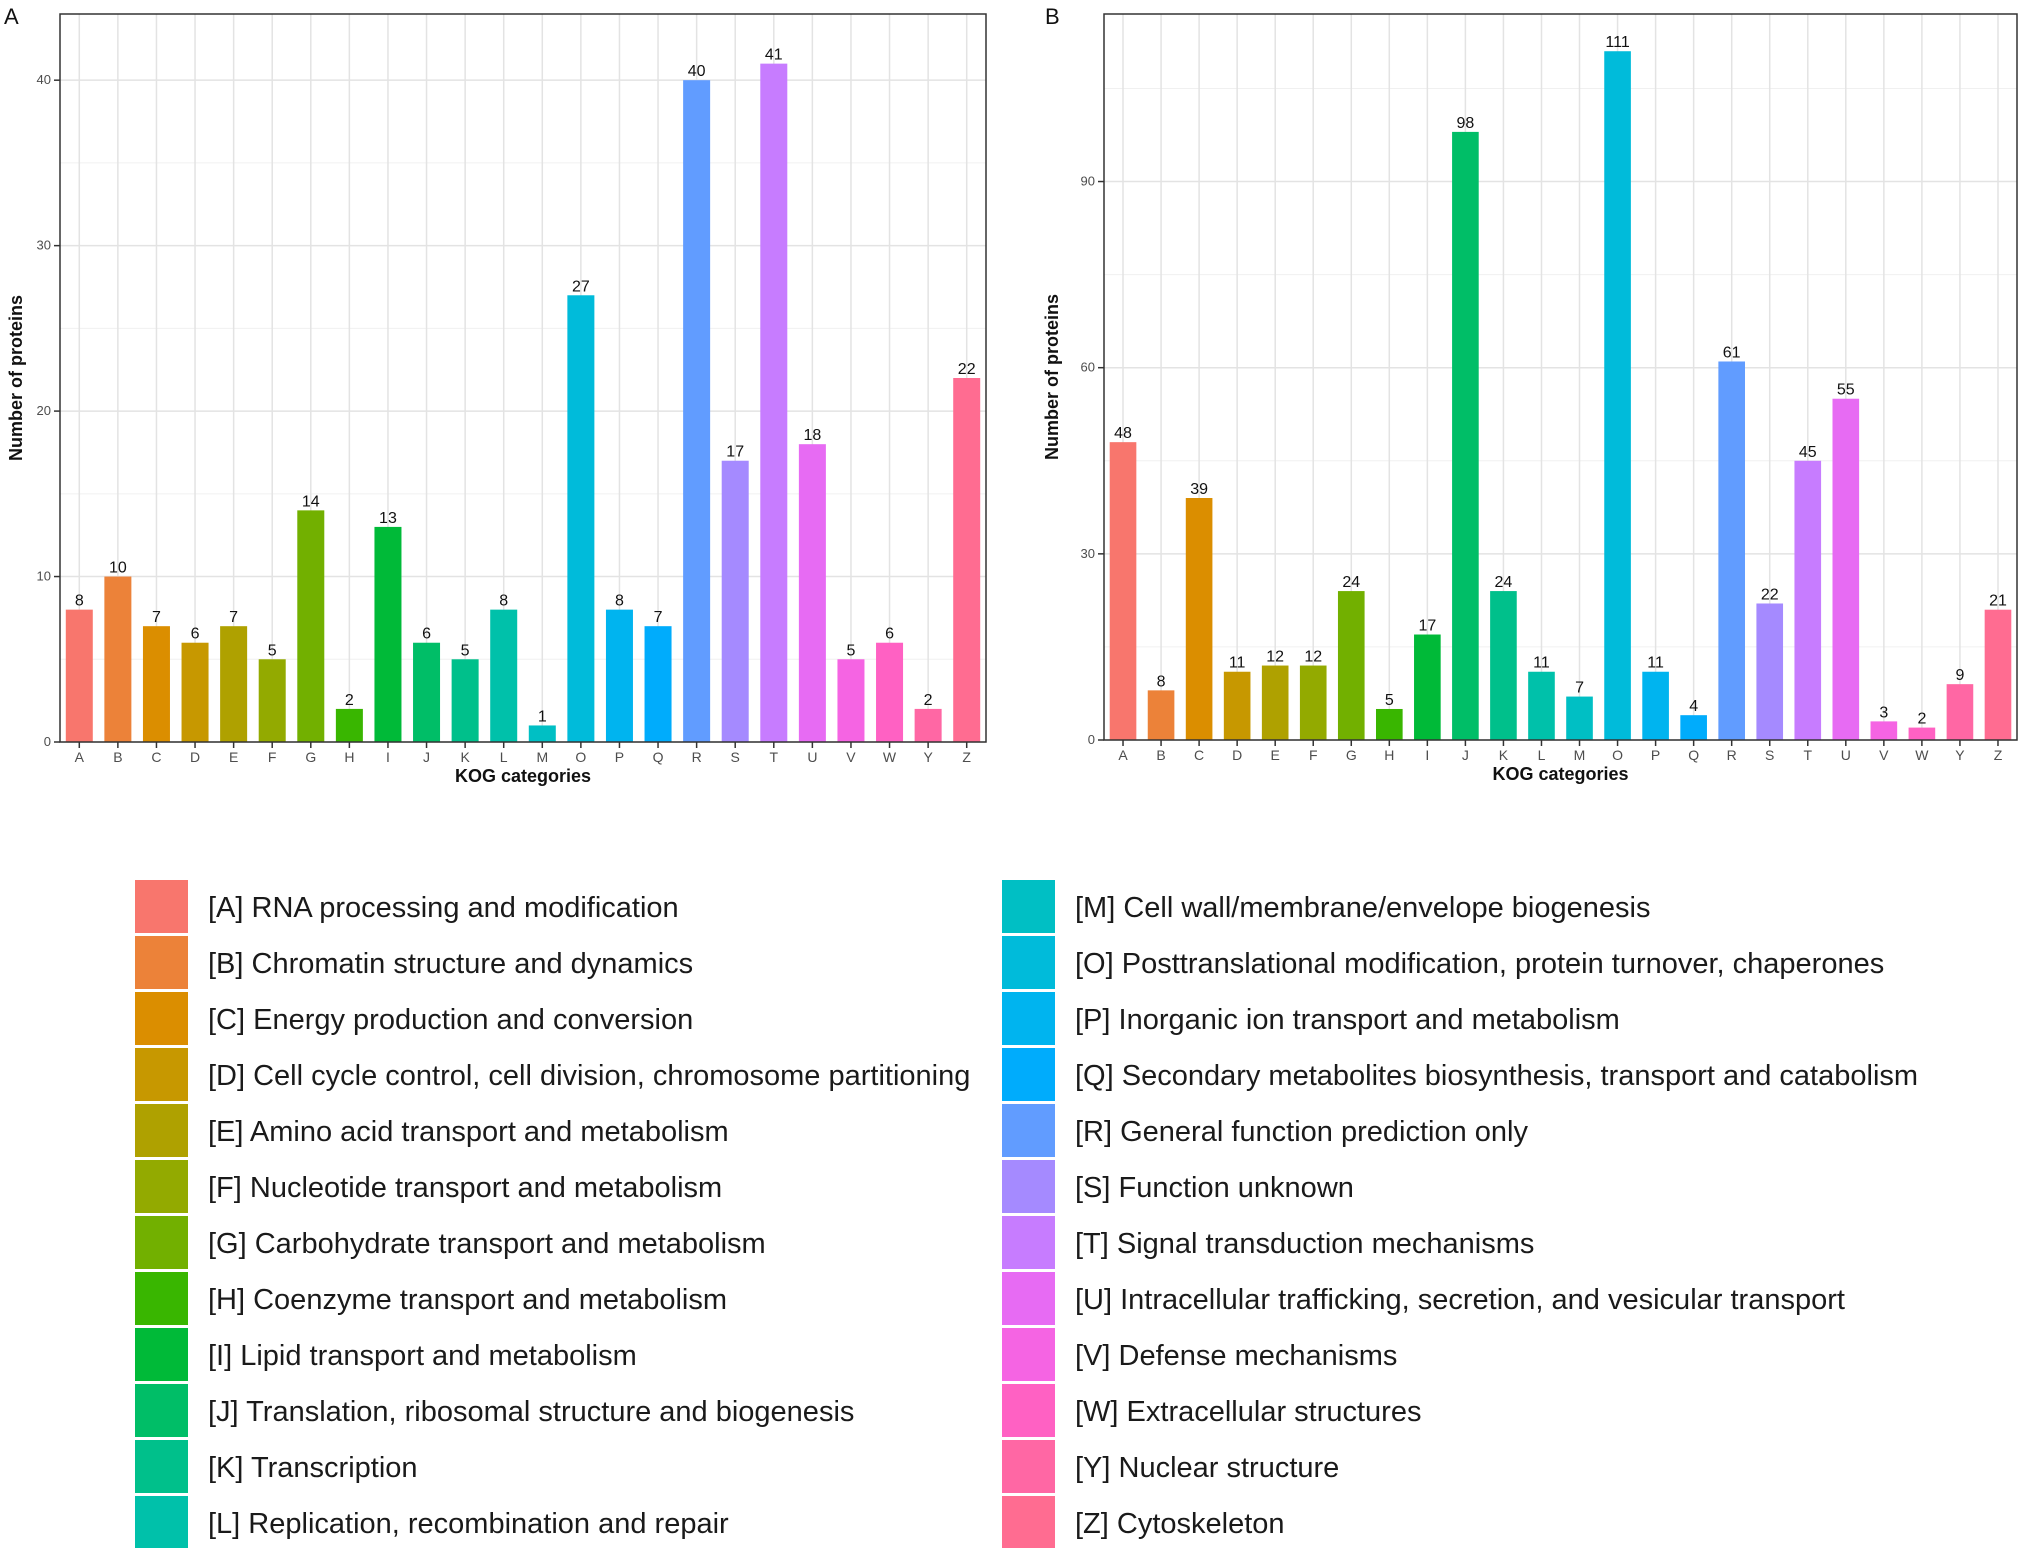 The image size is (2021, 1548). What do you see at coordinates (311, 501) in the screenshot?
I see `bar-label-g: 14` at bounding box center [311, 501].